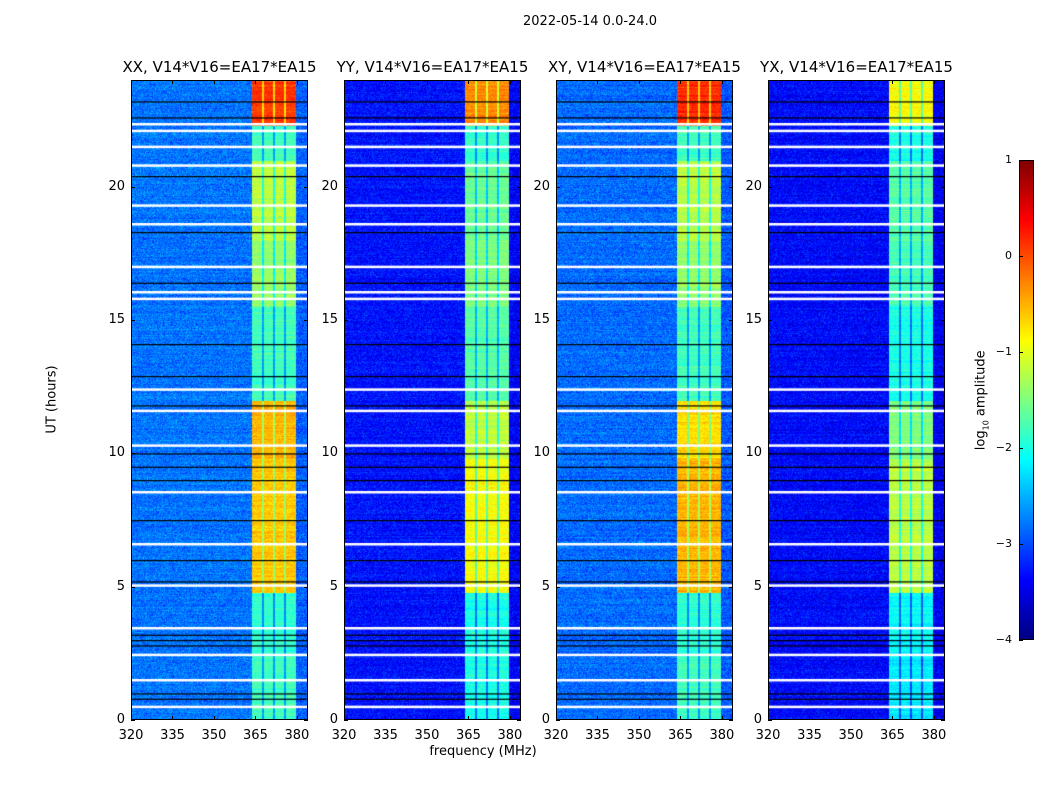 The height and width of the screenshot is (800, 1050). I want to click on panel-frame, so click(856, 400).